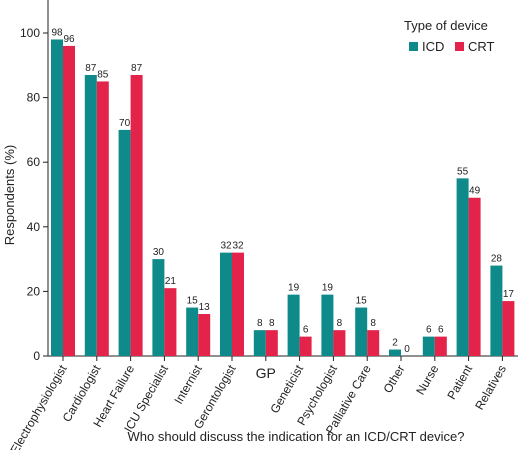 The image size is (520, 450). I want to click on data-label-icd: 30, so click(159, 252).